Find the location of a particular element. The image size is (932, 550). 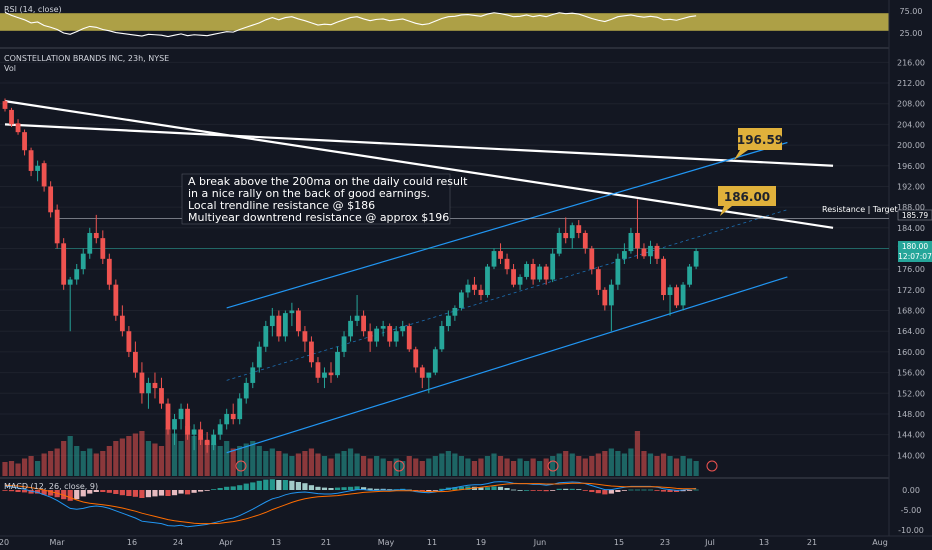

callout-186: 186.00 is located at coordinates (747, 201).